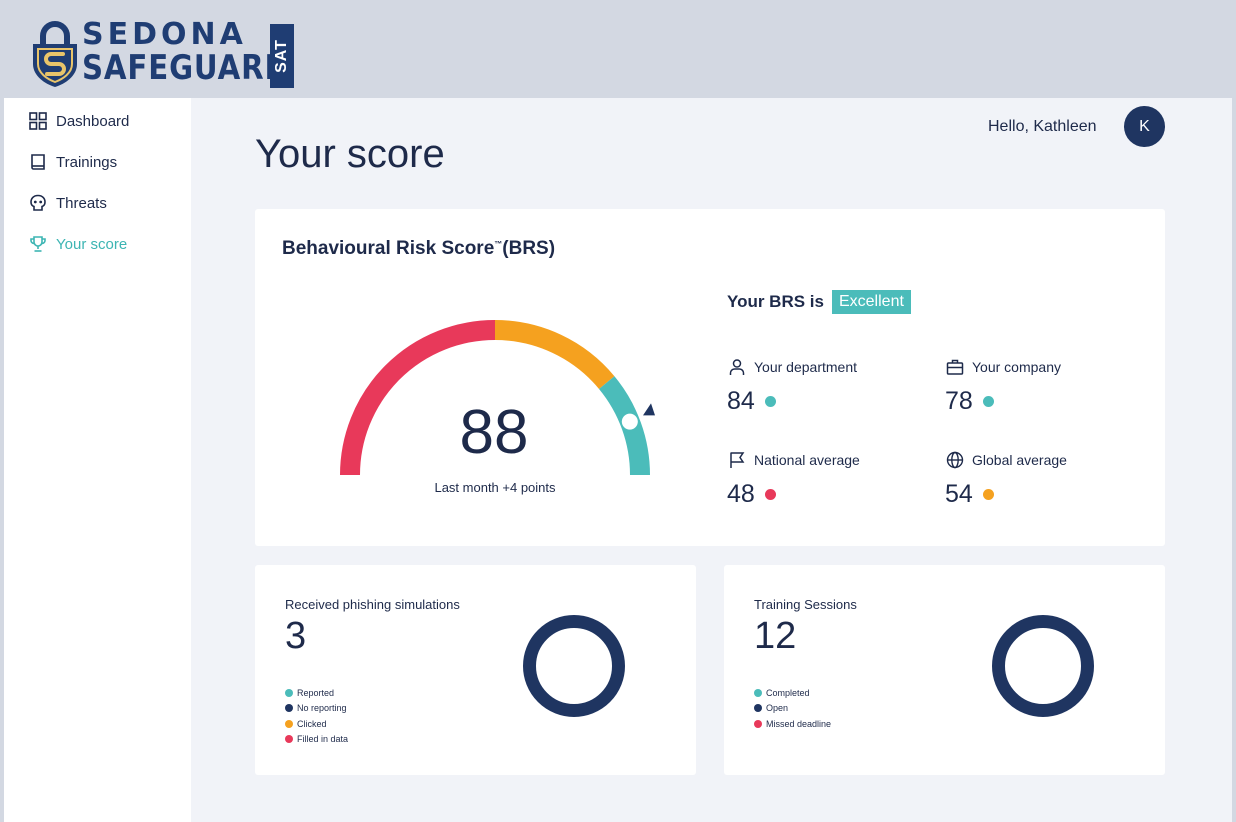  Describe the element at coordinates (649, 409) in the screenshot. I see `gauge-pointer-icon` at that location.